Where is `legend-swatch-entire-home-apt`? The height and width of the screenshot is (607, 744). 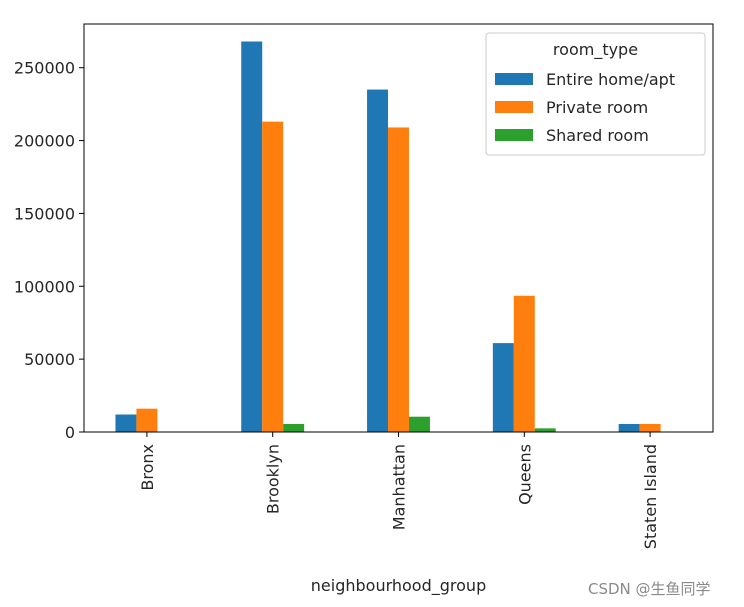
legend-swatch-entire-home-apt is located at coordinates (514, 79).